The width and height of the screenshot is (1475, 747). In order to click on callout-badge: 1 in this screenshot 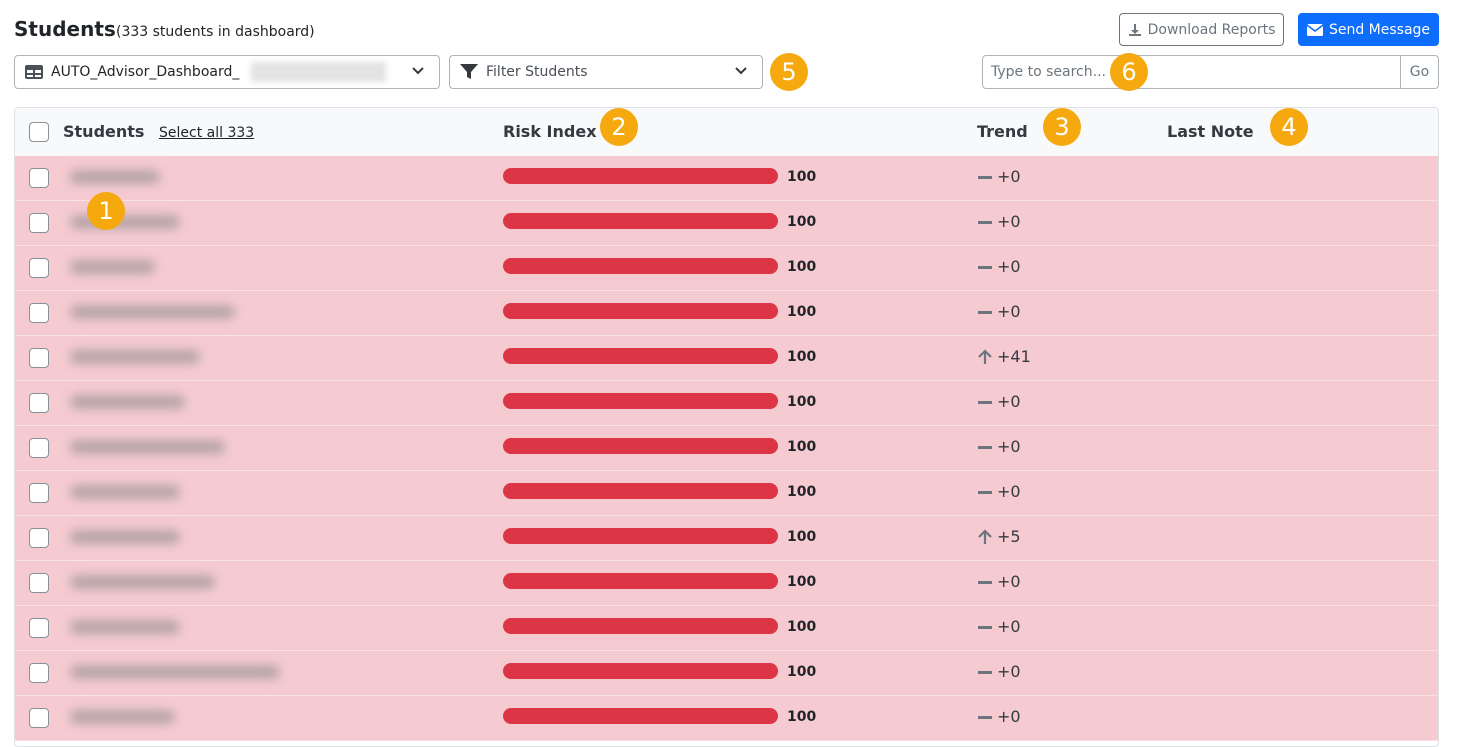, I will do `click(106, 211)`.